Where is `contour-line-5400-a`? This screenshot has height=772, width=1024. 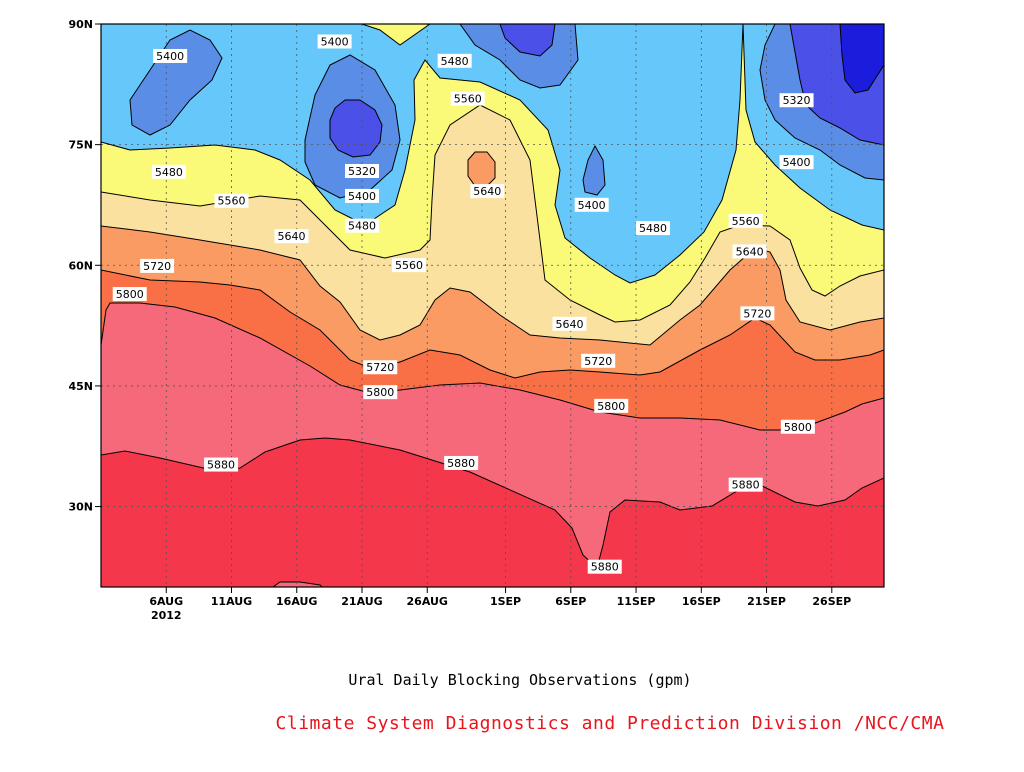
contour-line-5400-a is located at coordinates (176, 82).